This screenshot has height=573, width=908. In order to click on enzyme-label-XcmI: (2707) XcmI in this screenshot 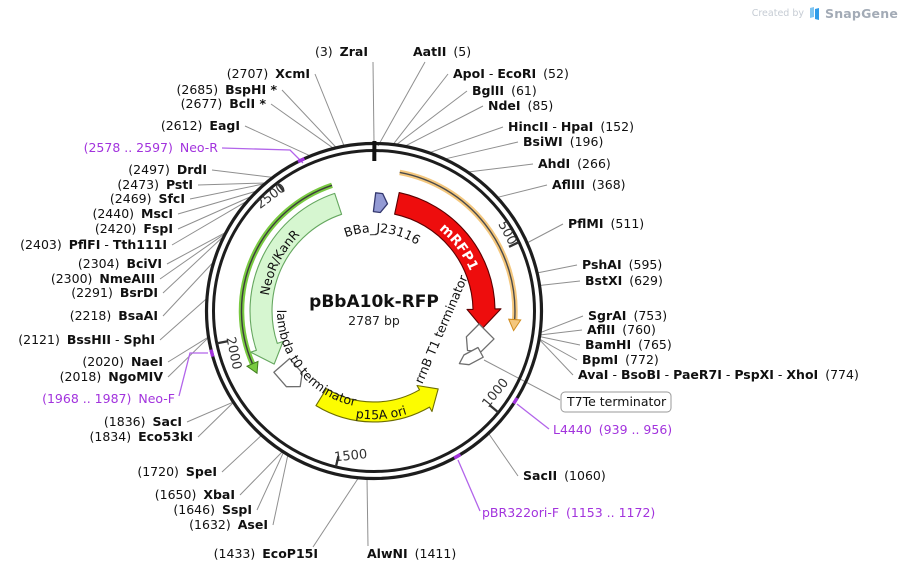, I will do `click(268, 73)`.